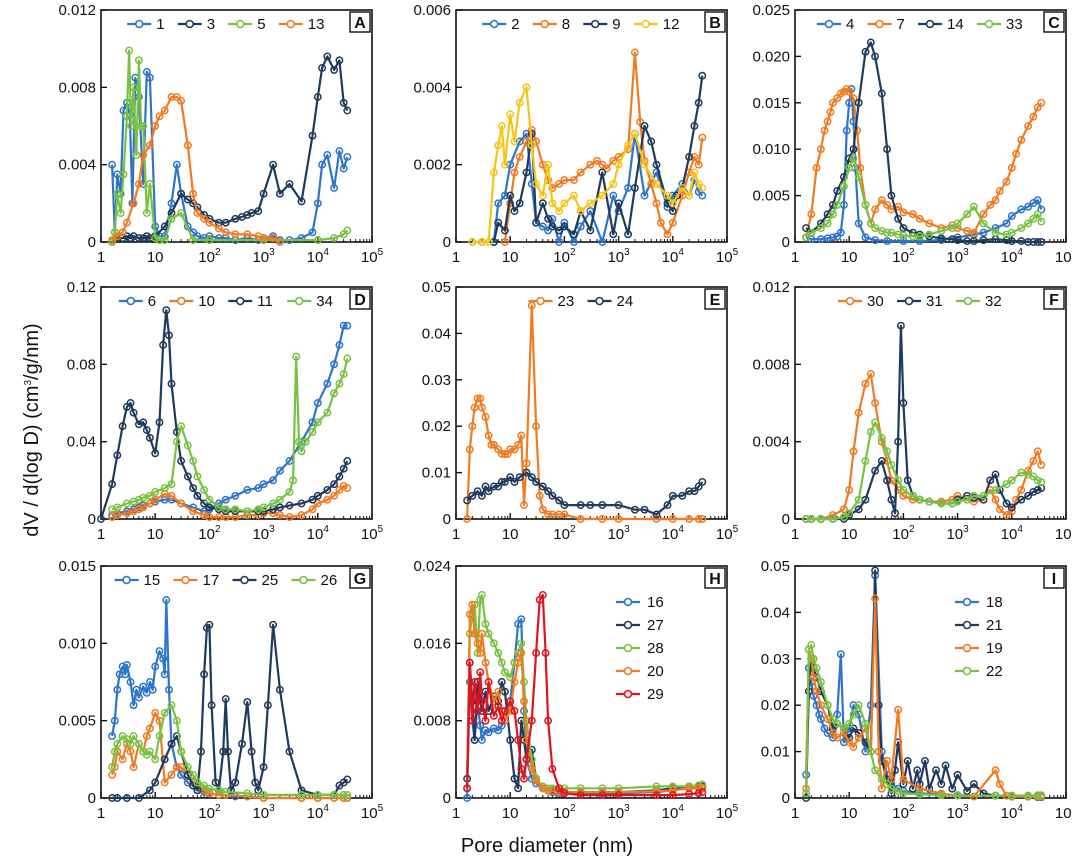 This screenshot has height=863, width=1072. Describe the element at coordinates (77, 721) in the screenshot. I see `panel-g-ytick-label: 0.005` at that location.